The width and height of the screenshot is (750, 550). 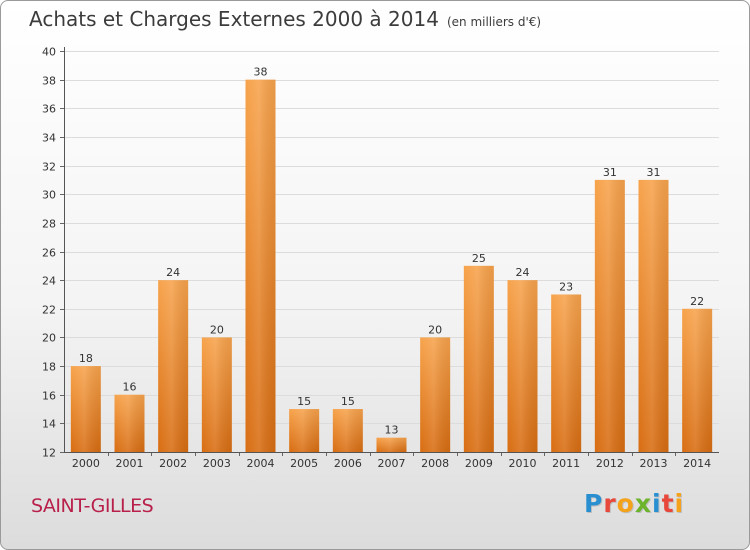 I want to click on y-tick-label: 34, so click(x=49, y=138).